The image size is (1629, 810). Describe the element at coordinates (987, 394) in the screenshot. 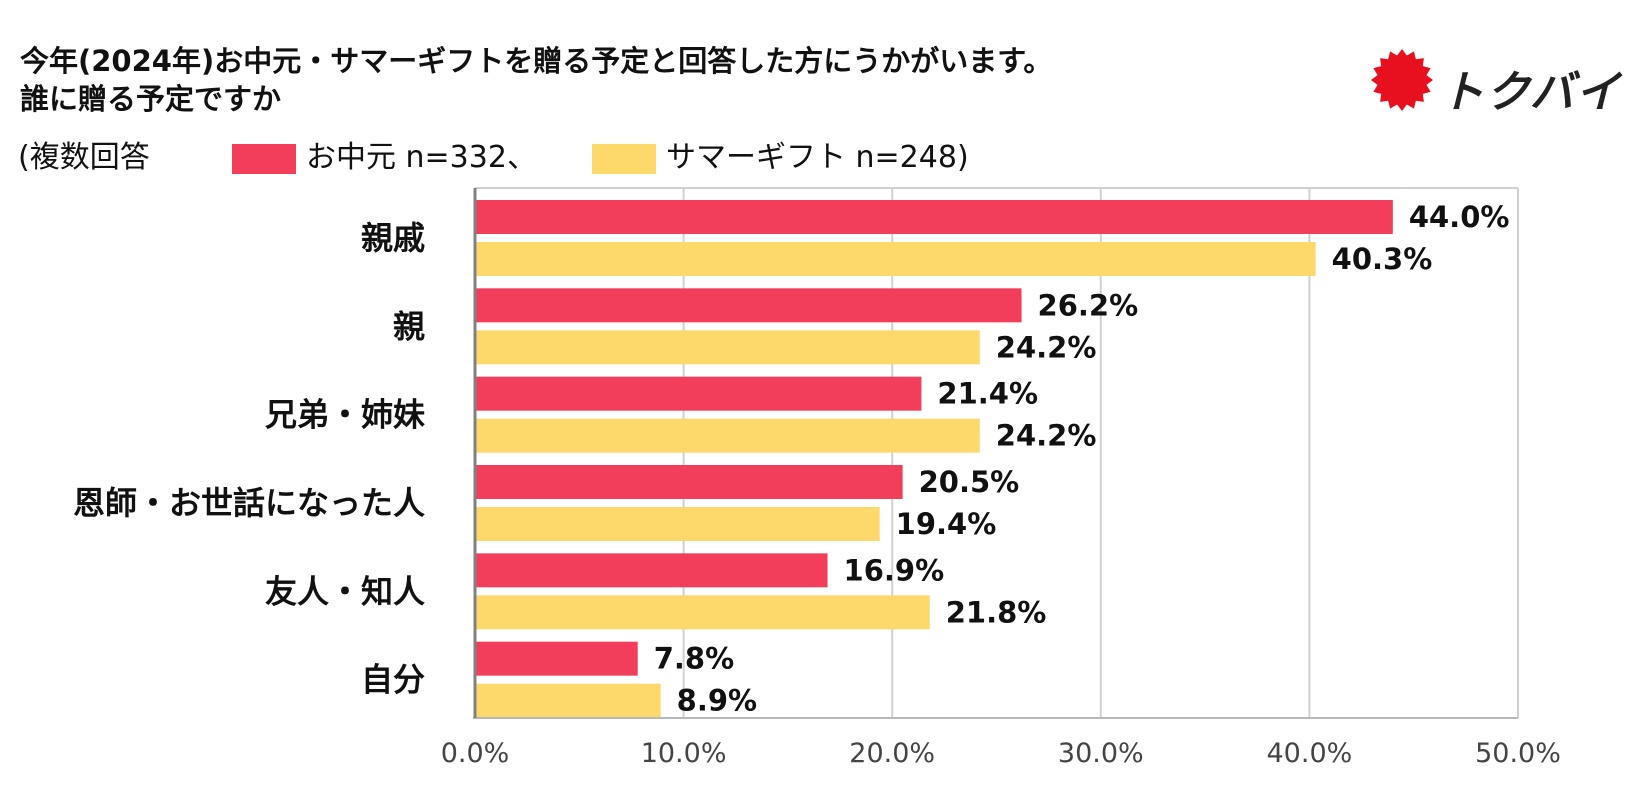

I see `value-label-ochugen: 21.4%` at that location.